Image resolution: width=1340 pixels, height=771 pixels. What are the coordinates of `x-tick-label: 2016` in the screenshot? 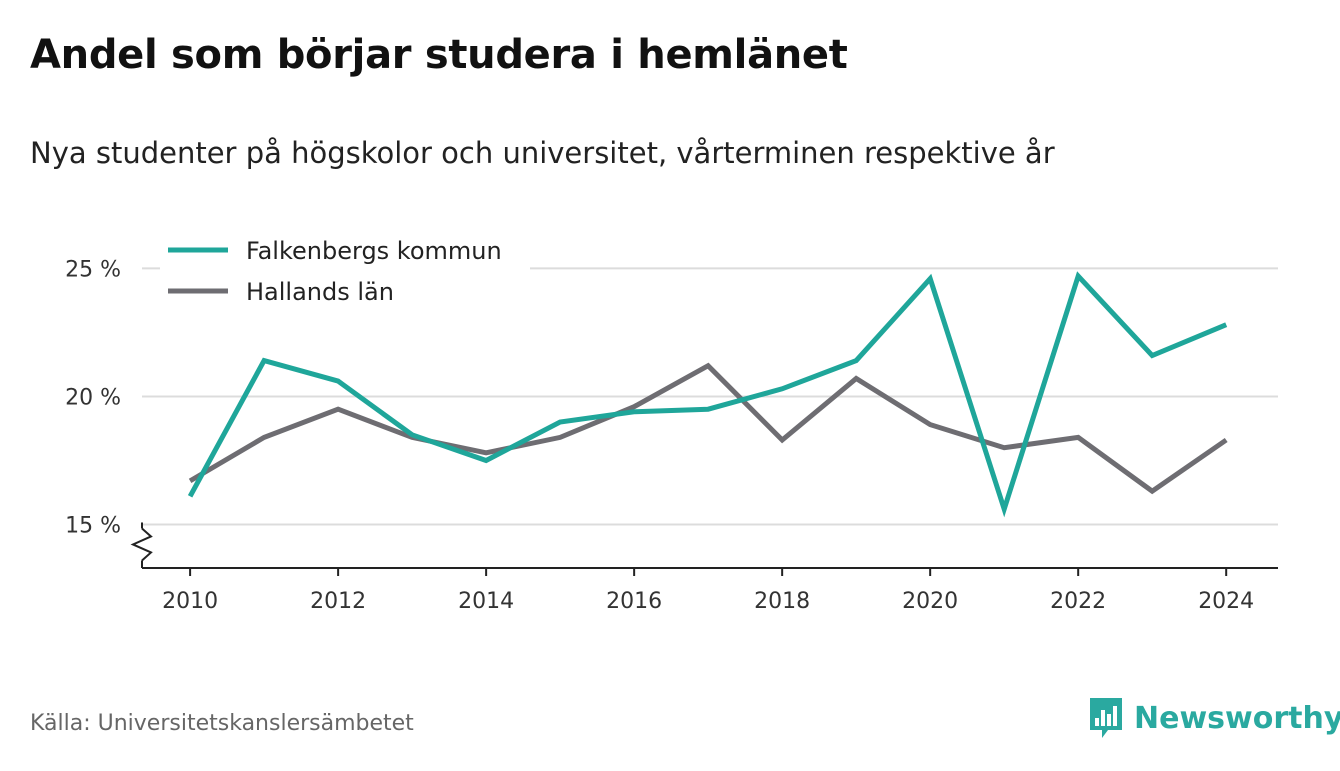 It's located at (634, 601).